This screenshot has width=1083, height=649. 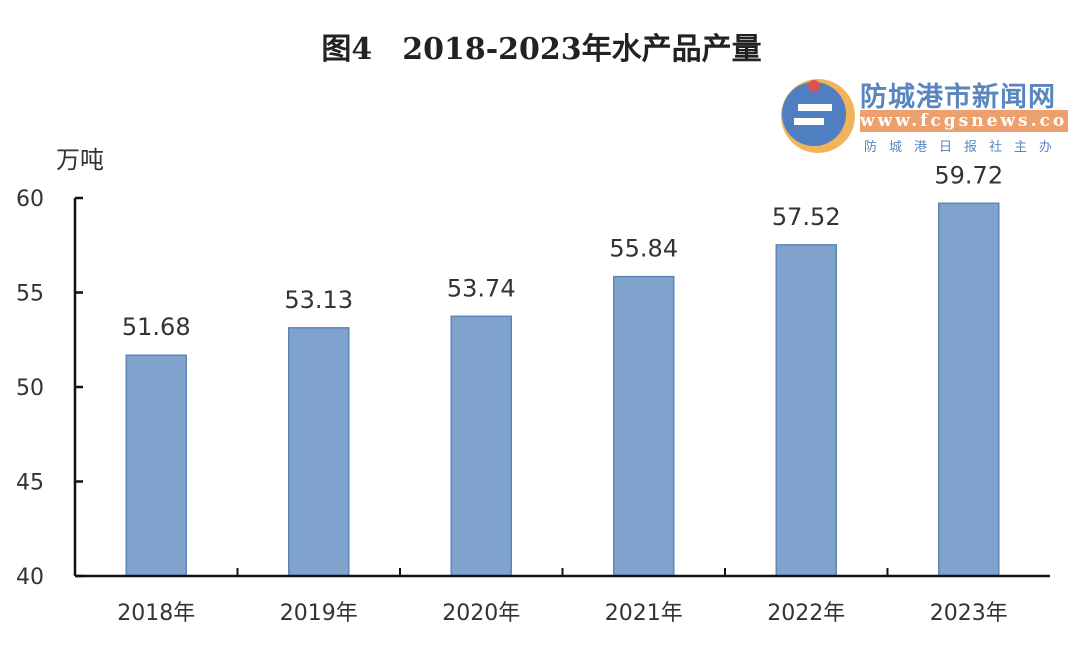 What do you see at coordinates (481, 446) in the screenshot?
I see `bar-2020年` at bounding box center [481, 446].